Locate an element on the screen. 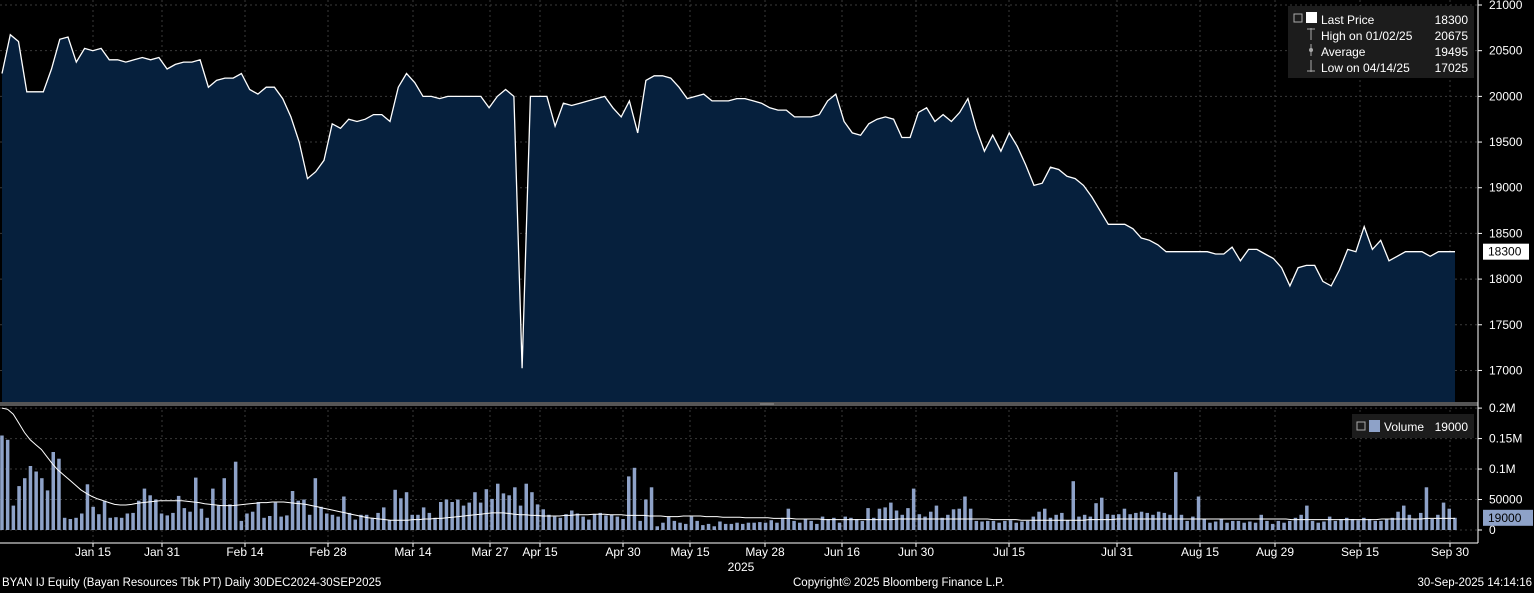 This screenshot has width=1534, height=593. price-y-tick-label: 20500 is located at coordinates (1506, 51).